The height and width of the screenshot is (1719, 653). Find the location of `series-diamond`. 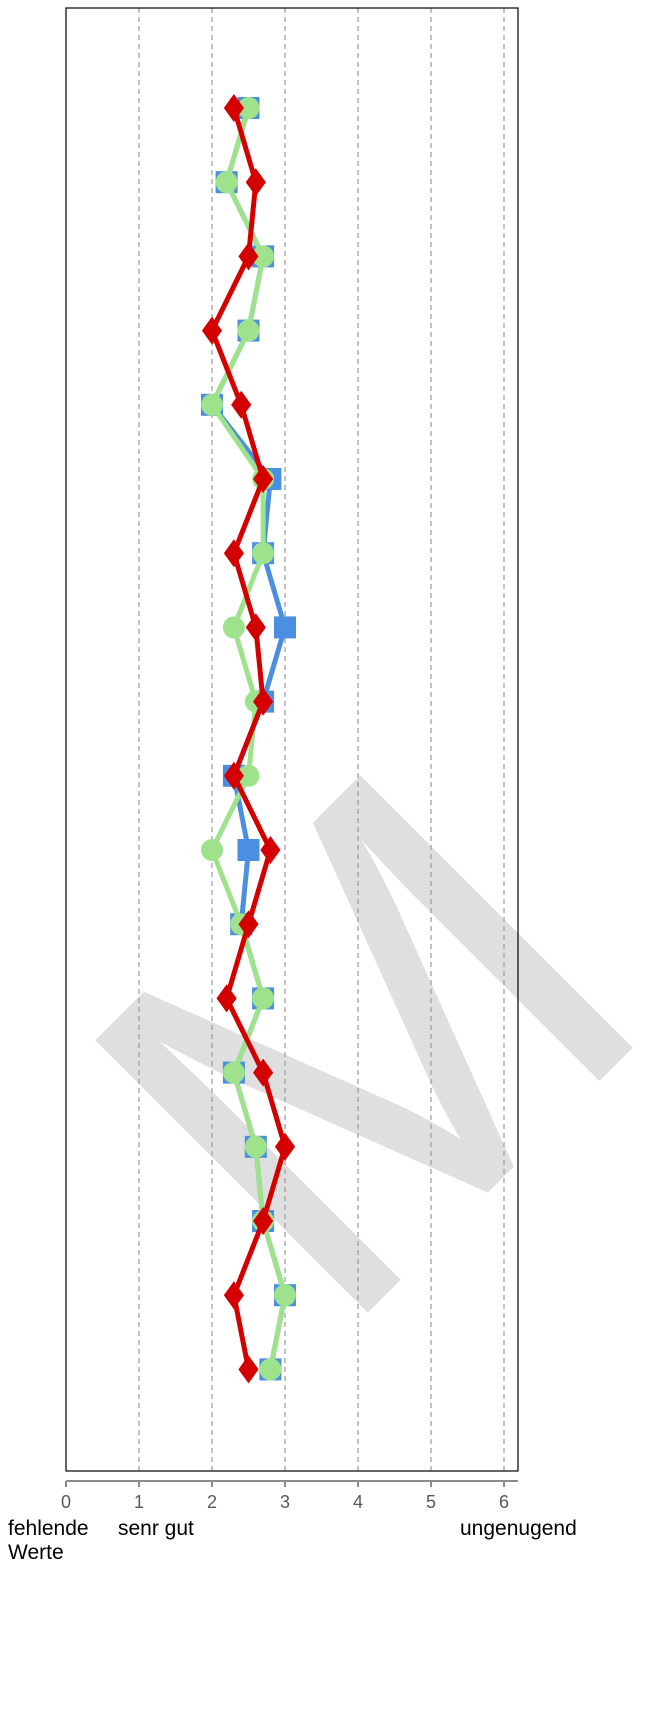

series-diamond is located at coordinates (248, 739).